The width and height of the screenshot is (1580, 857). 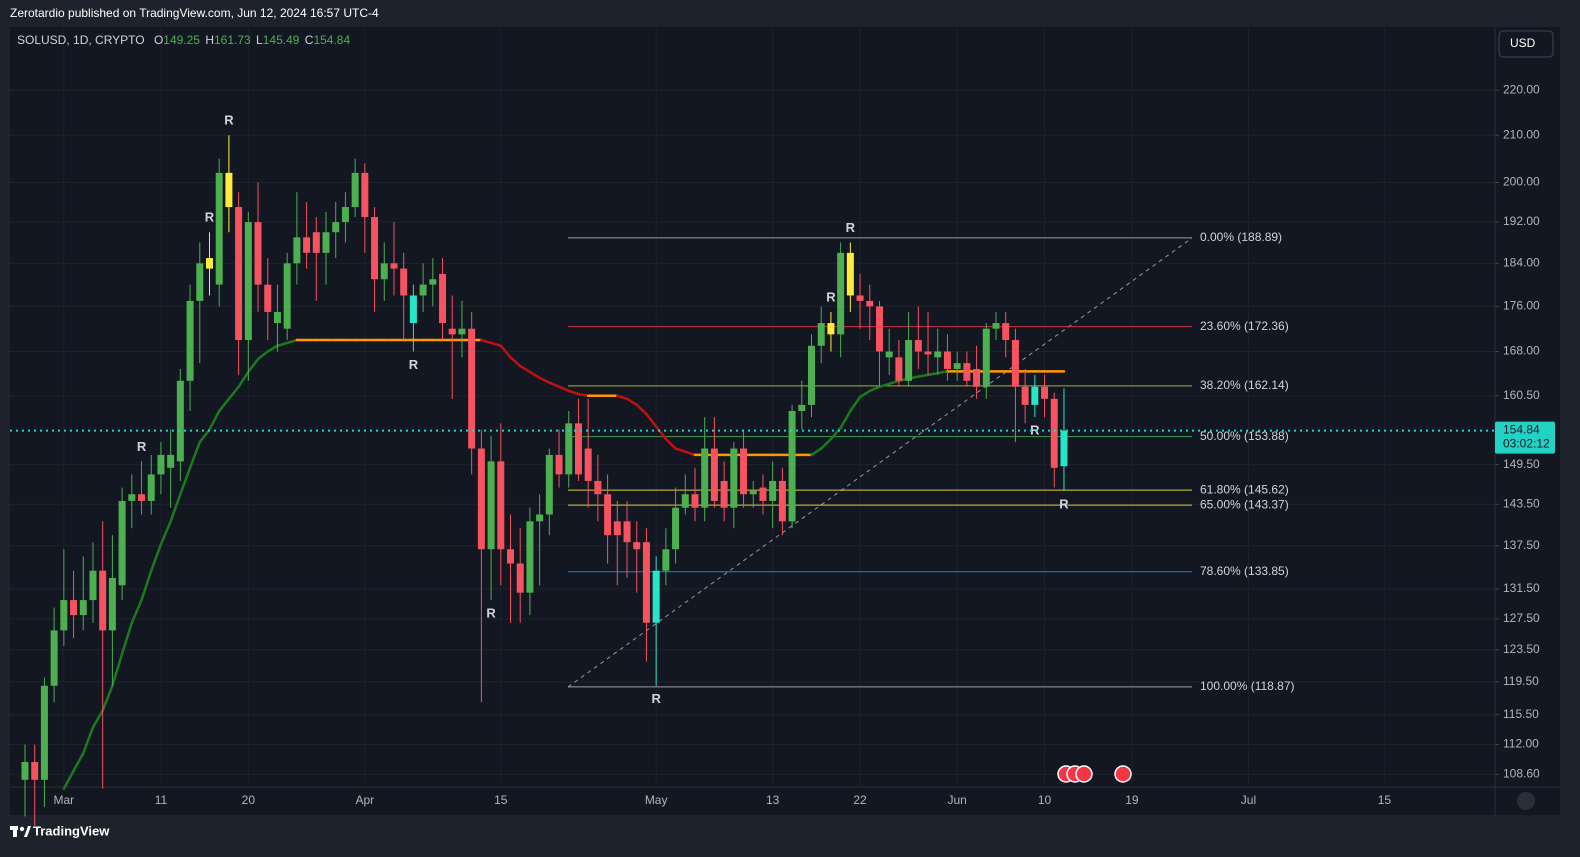 I want to click on y-tick-label: 137.50, so click(x=1521, y=545).